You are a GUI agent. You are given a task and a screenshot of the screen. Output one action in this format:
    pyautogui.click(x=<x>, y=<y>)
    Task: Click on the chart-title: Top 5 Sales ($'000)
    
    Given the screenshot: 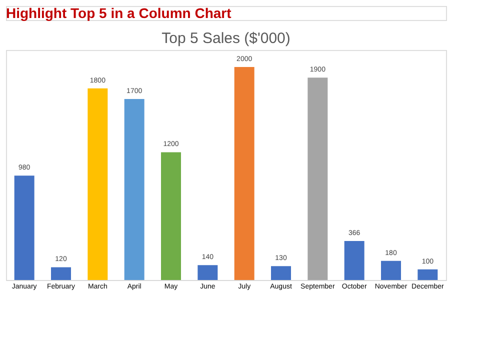 What is the action you would take?
    pyautogui.click(x=226, y=38)
    